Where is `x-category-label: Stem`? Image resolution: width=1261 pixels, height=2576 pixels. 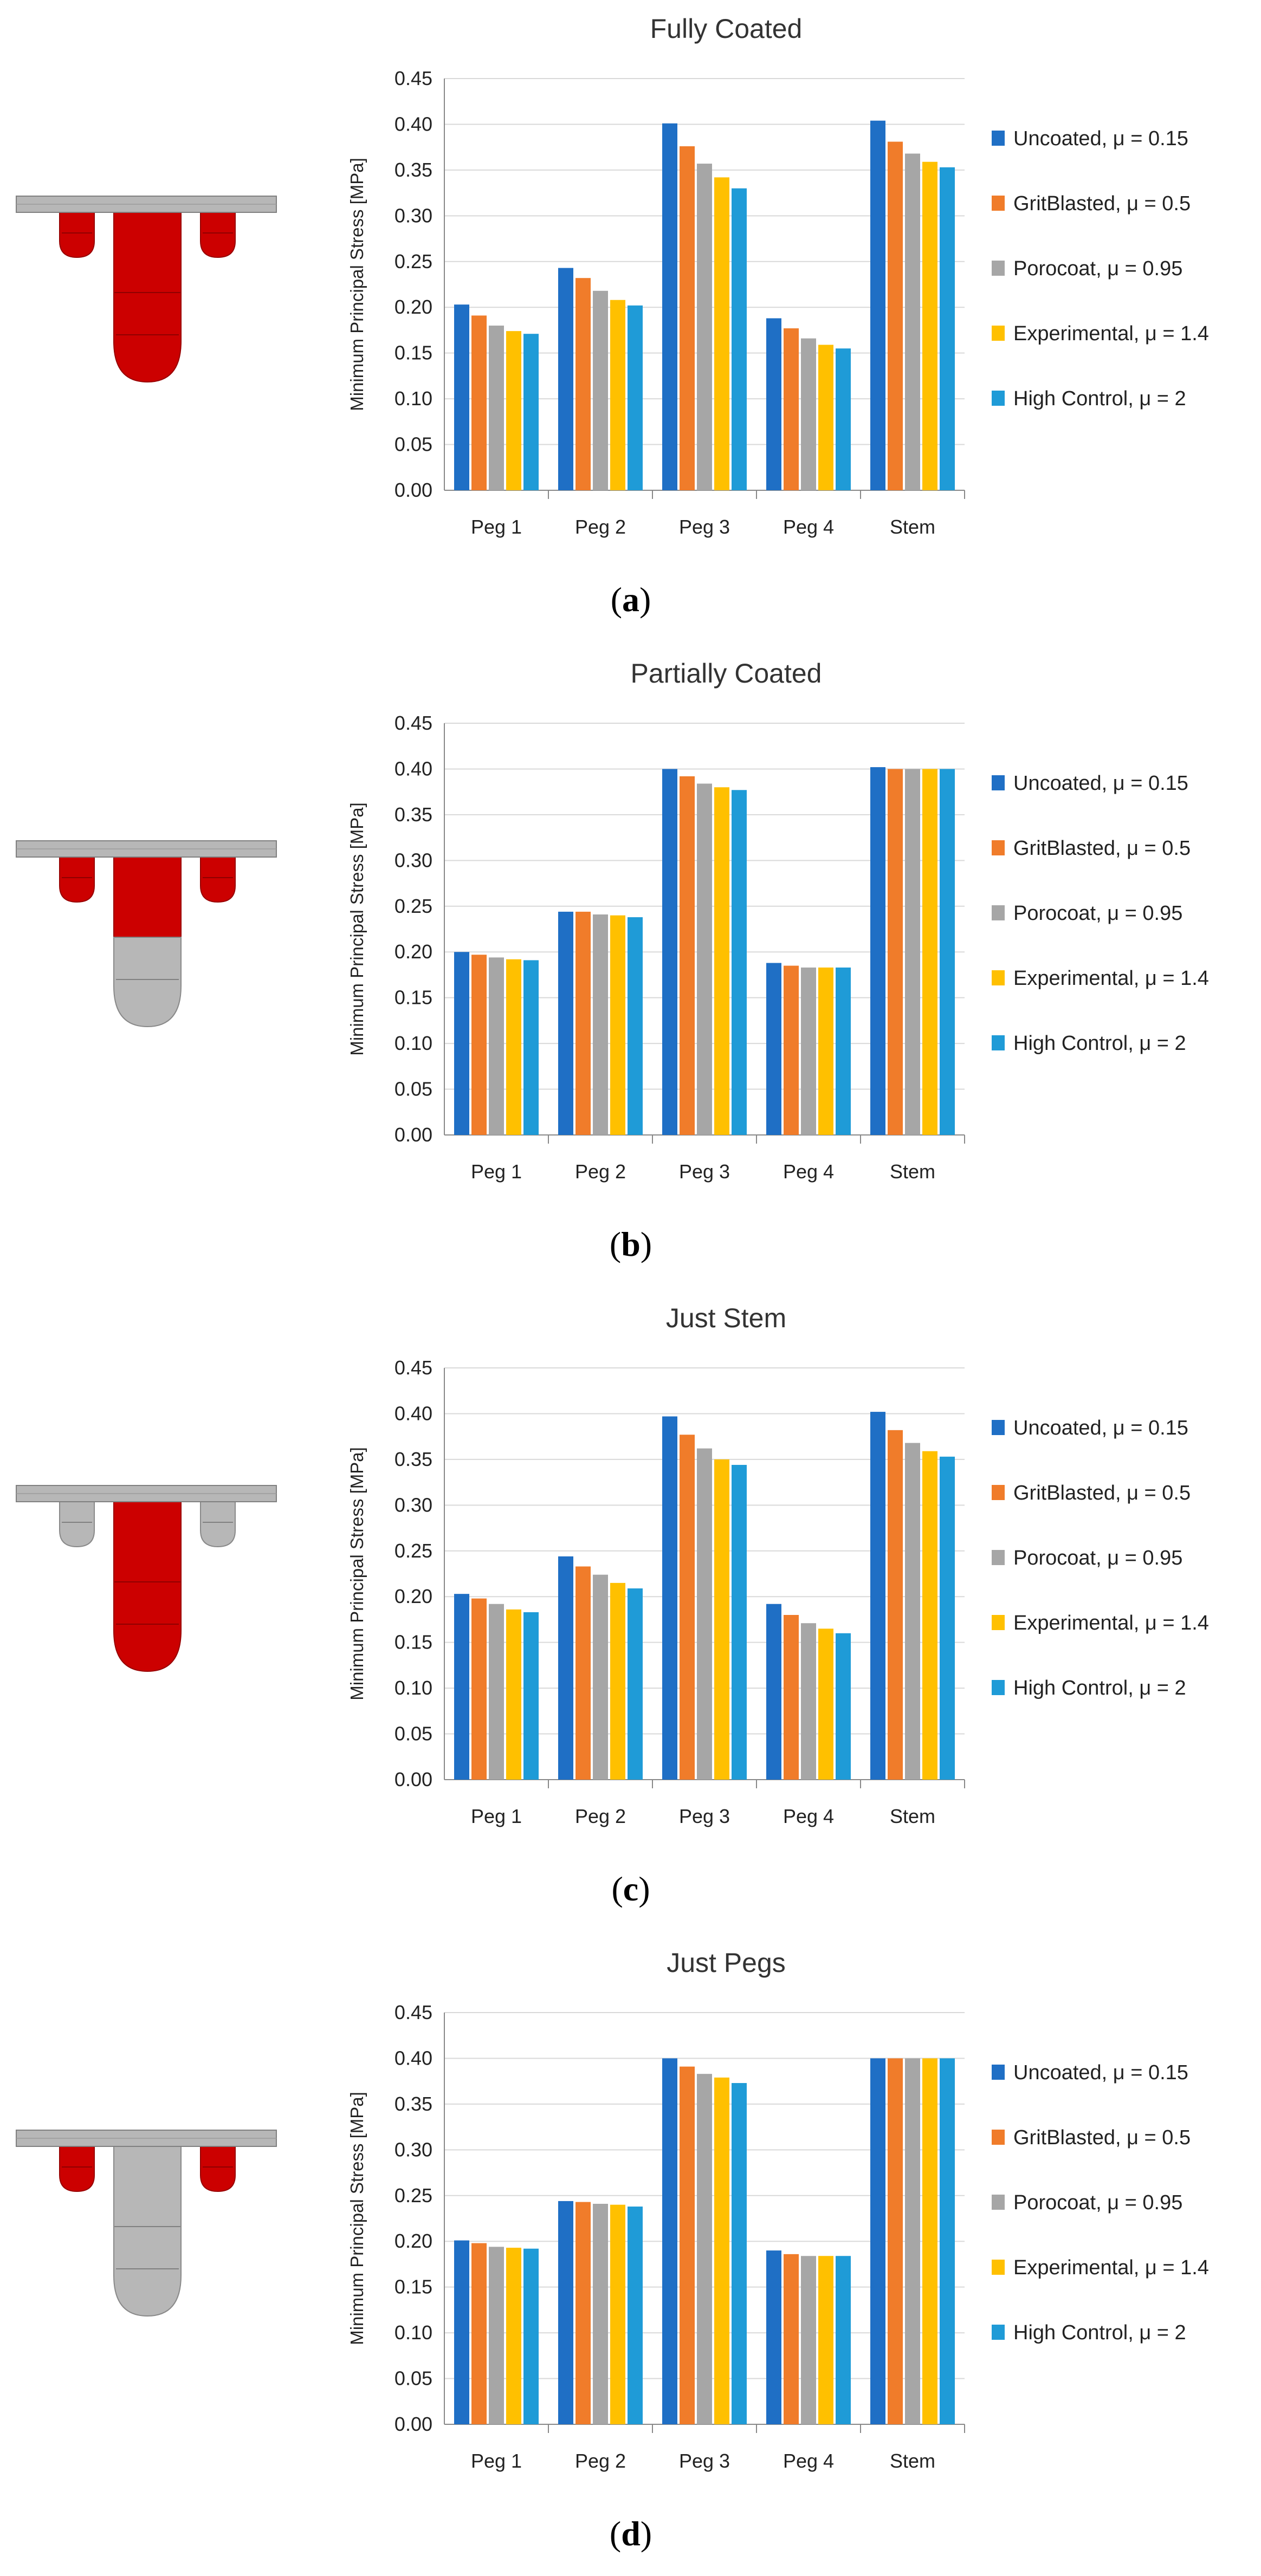
x-category-label: Stem is located at coordinates (913, 1816).